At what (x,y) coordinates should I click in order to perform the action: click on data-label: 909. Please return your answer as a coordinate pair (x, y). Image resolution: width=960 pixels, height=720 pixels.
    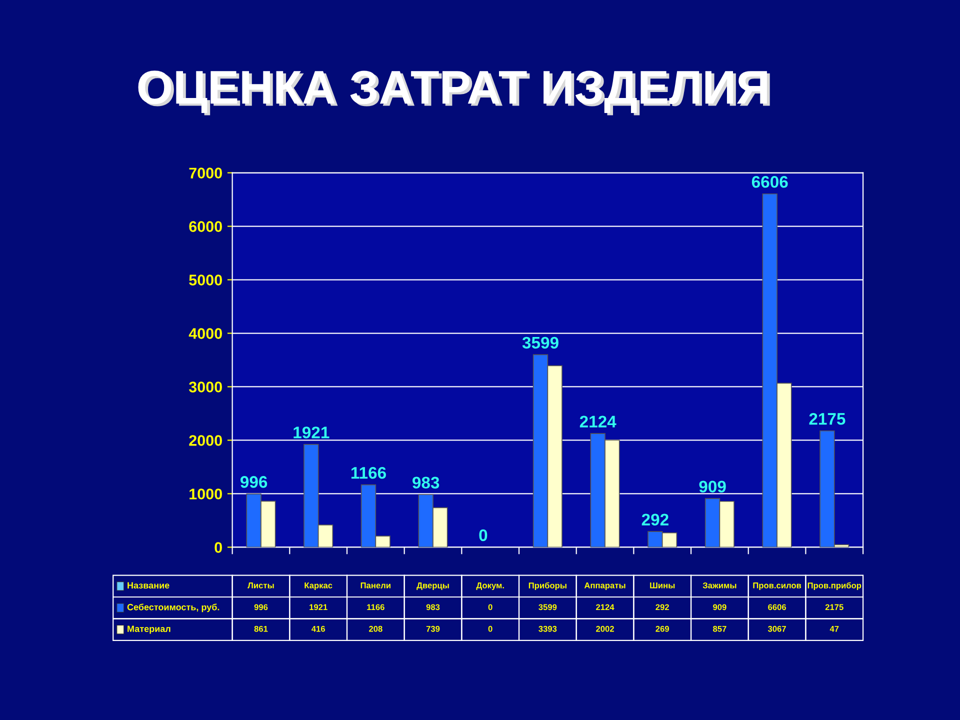
    Looking at the image, I should click on (719, 607).